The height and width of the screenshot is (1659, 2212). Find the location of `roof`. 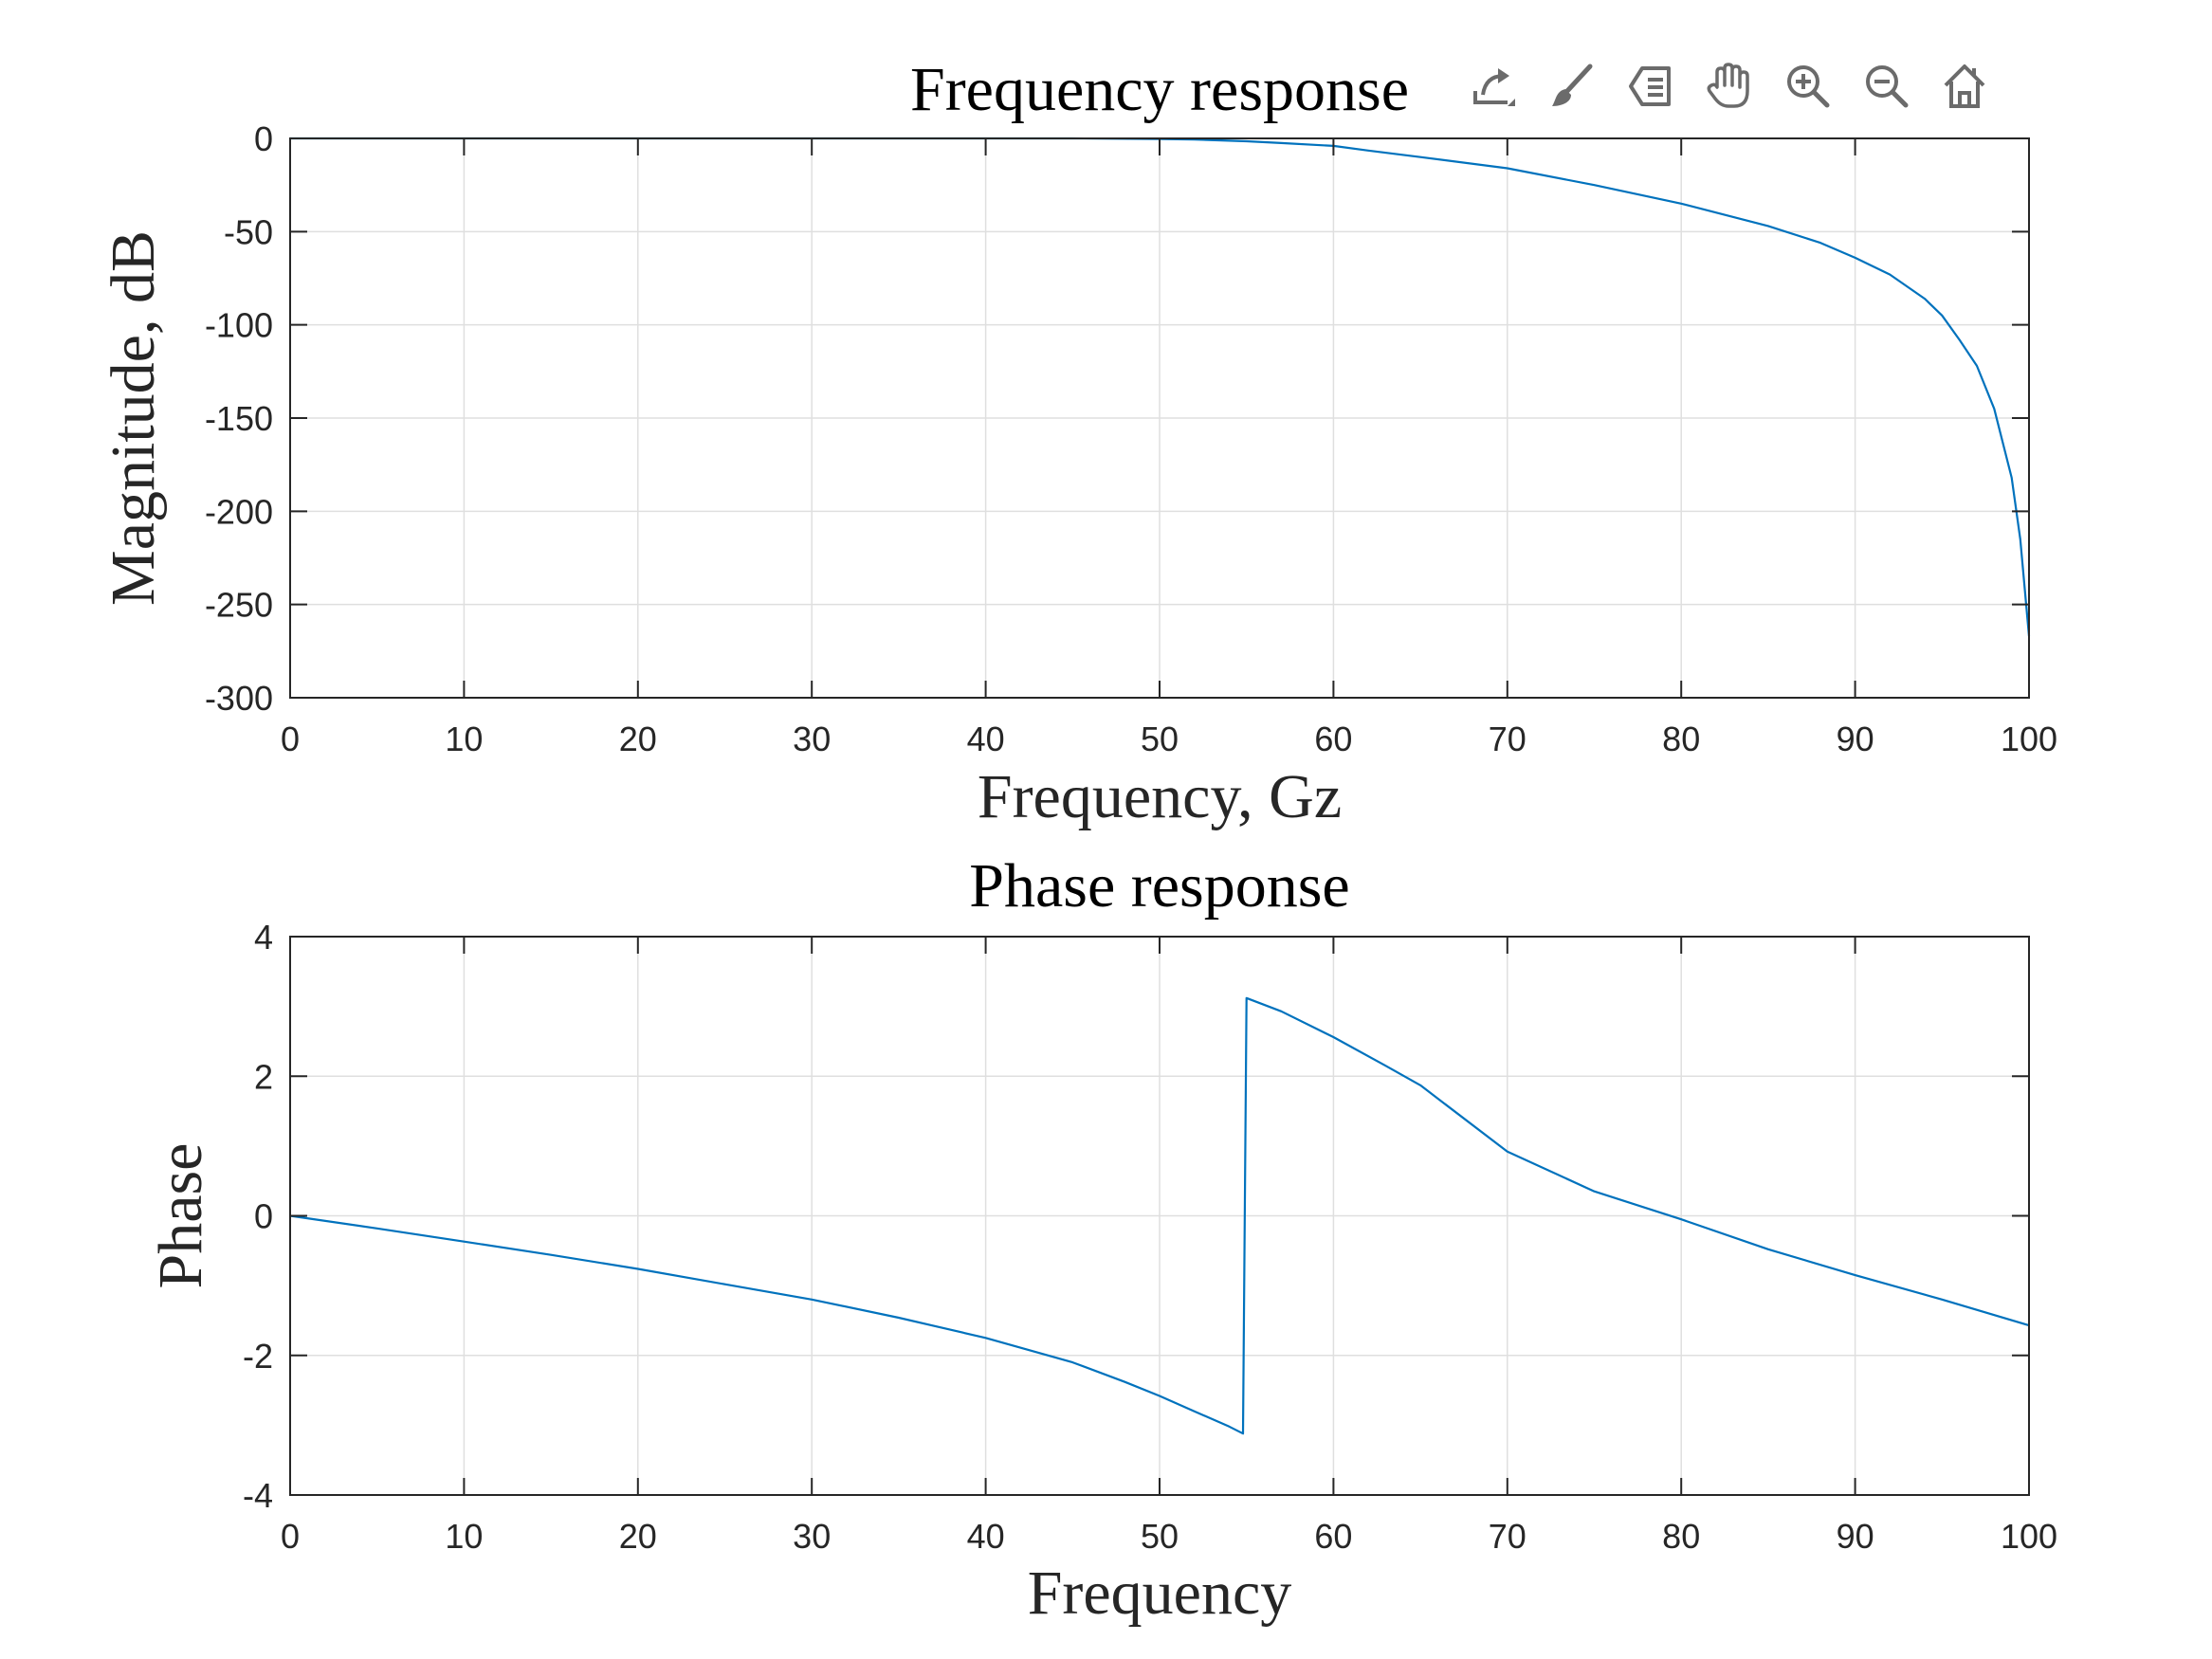

roof is located at coordinates (1964, 75).